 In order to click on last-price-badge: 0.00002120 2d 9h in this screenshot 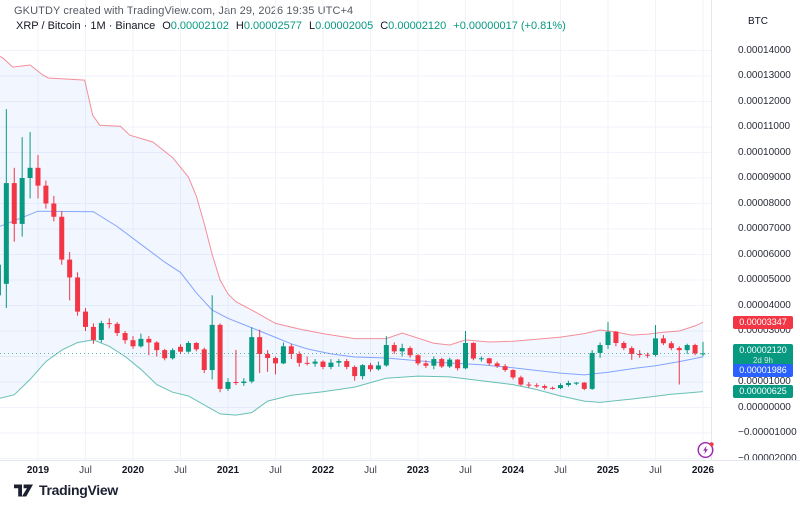, I will do `click(763, 356)`.